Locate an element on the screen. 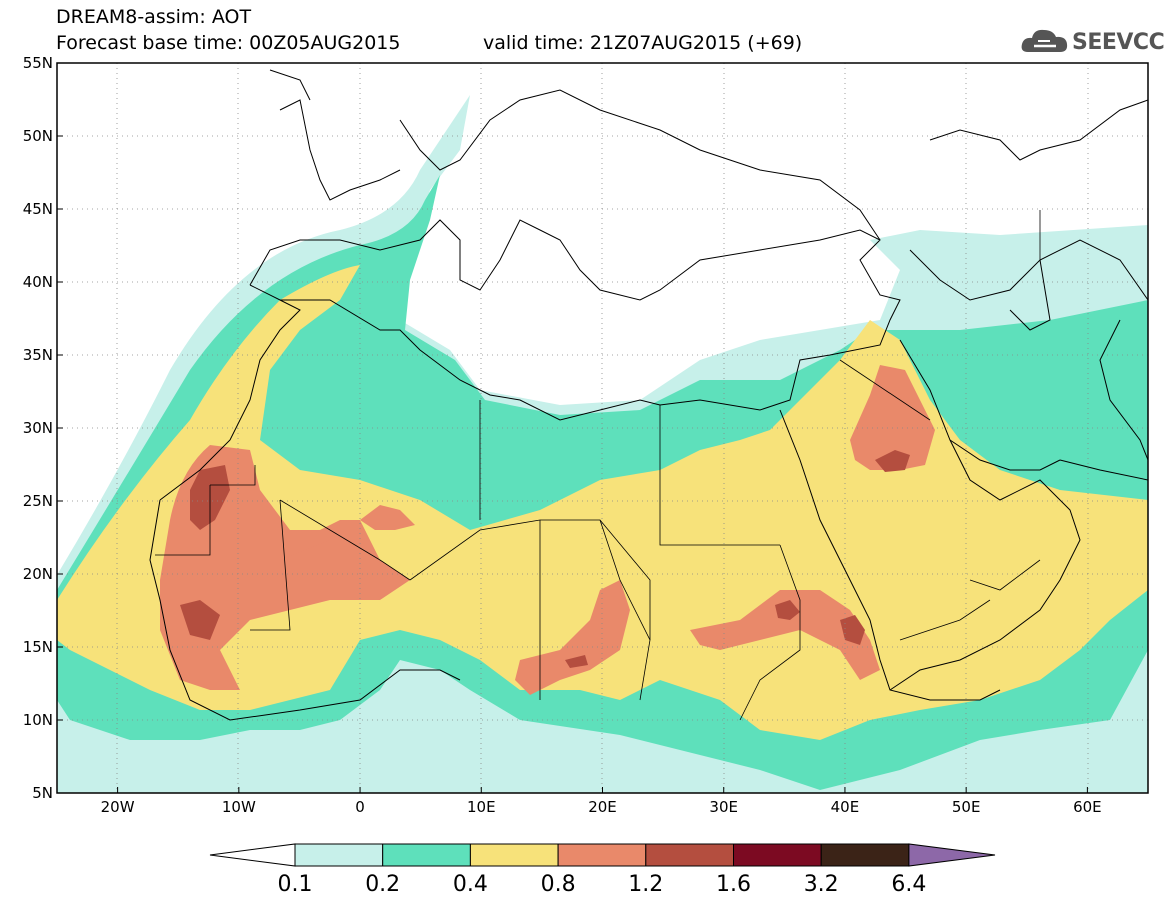 This screenshot has height=905, width=1165. longitude-ticks: 20W 10W 0 10E 20E 30E 40E 50E 60E is located at coordinates (601, 801).